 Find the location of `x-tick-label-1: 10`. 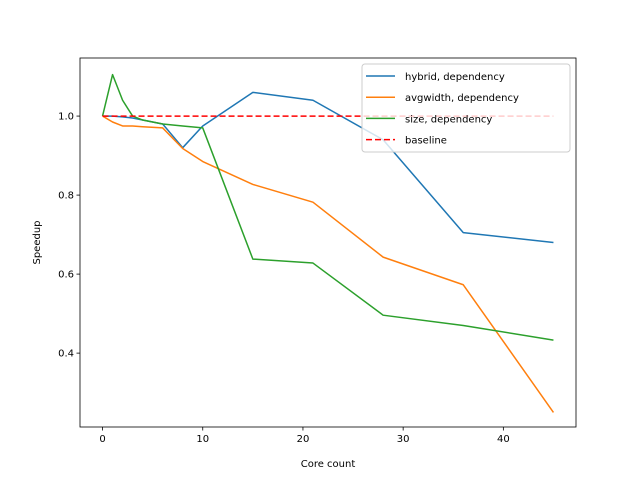

x-tick-label-1: 10 is located at coordinates (202, 439).